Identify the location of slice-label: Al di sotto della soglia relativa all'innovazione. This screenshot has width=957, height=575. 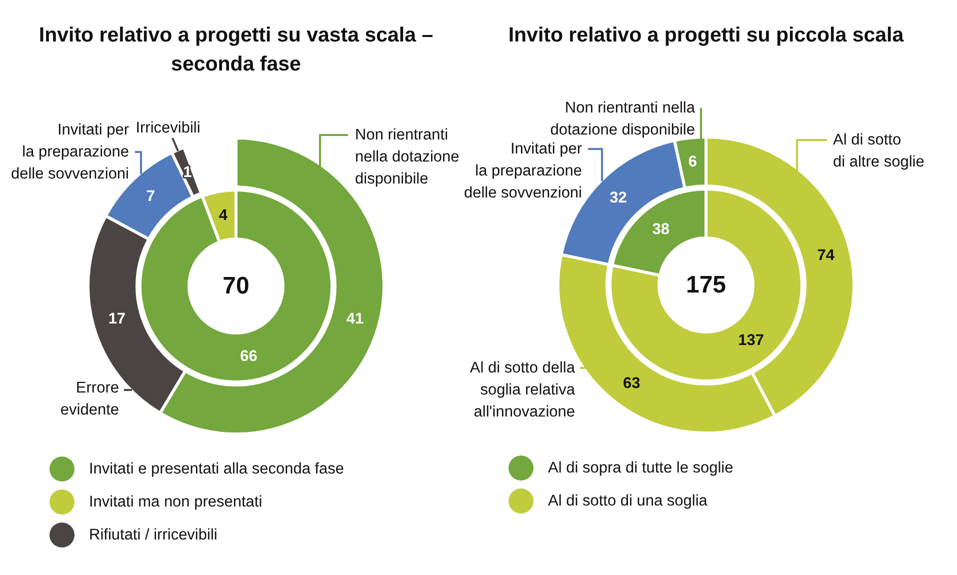
(523, 390).